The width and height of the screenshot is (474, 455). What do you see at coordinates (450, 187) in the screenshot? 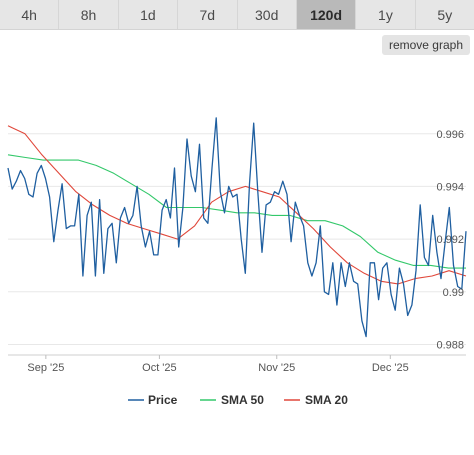
I see `y-tick-label: 0.994` at bounding box center [450, 187].